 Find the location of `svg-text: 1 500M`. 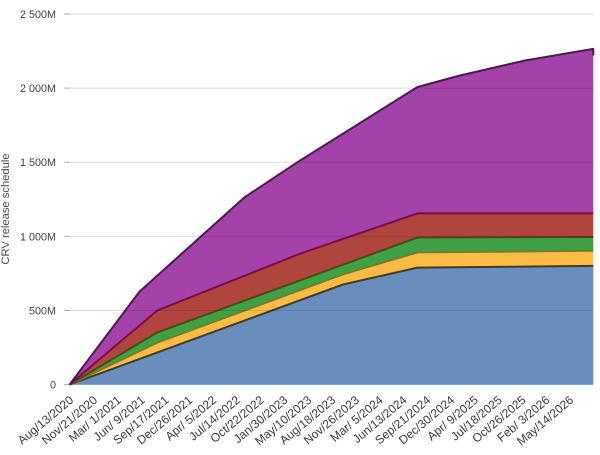

svg-text: 1 500M is located at coordinates (38, 163).